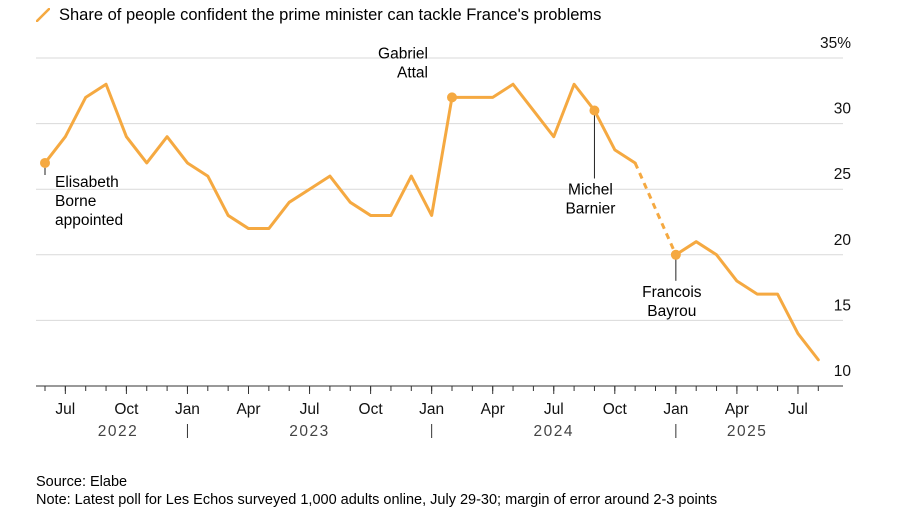 The height and width of the screenshot is (530, 900). Describe the element at coordinates (43, 15) in the screenshot. I see `legend-line-icon` at that location.